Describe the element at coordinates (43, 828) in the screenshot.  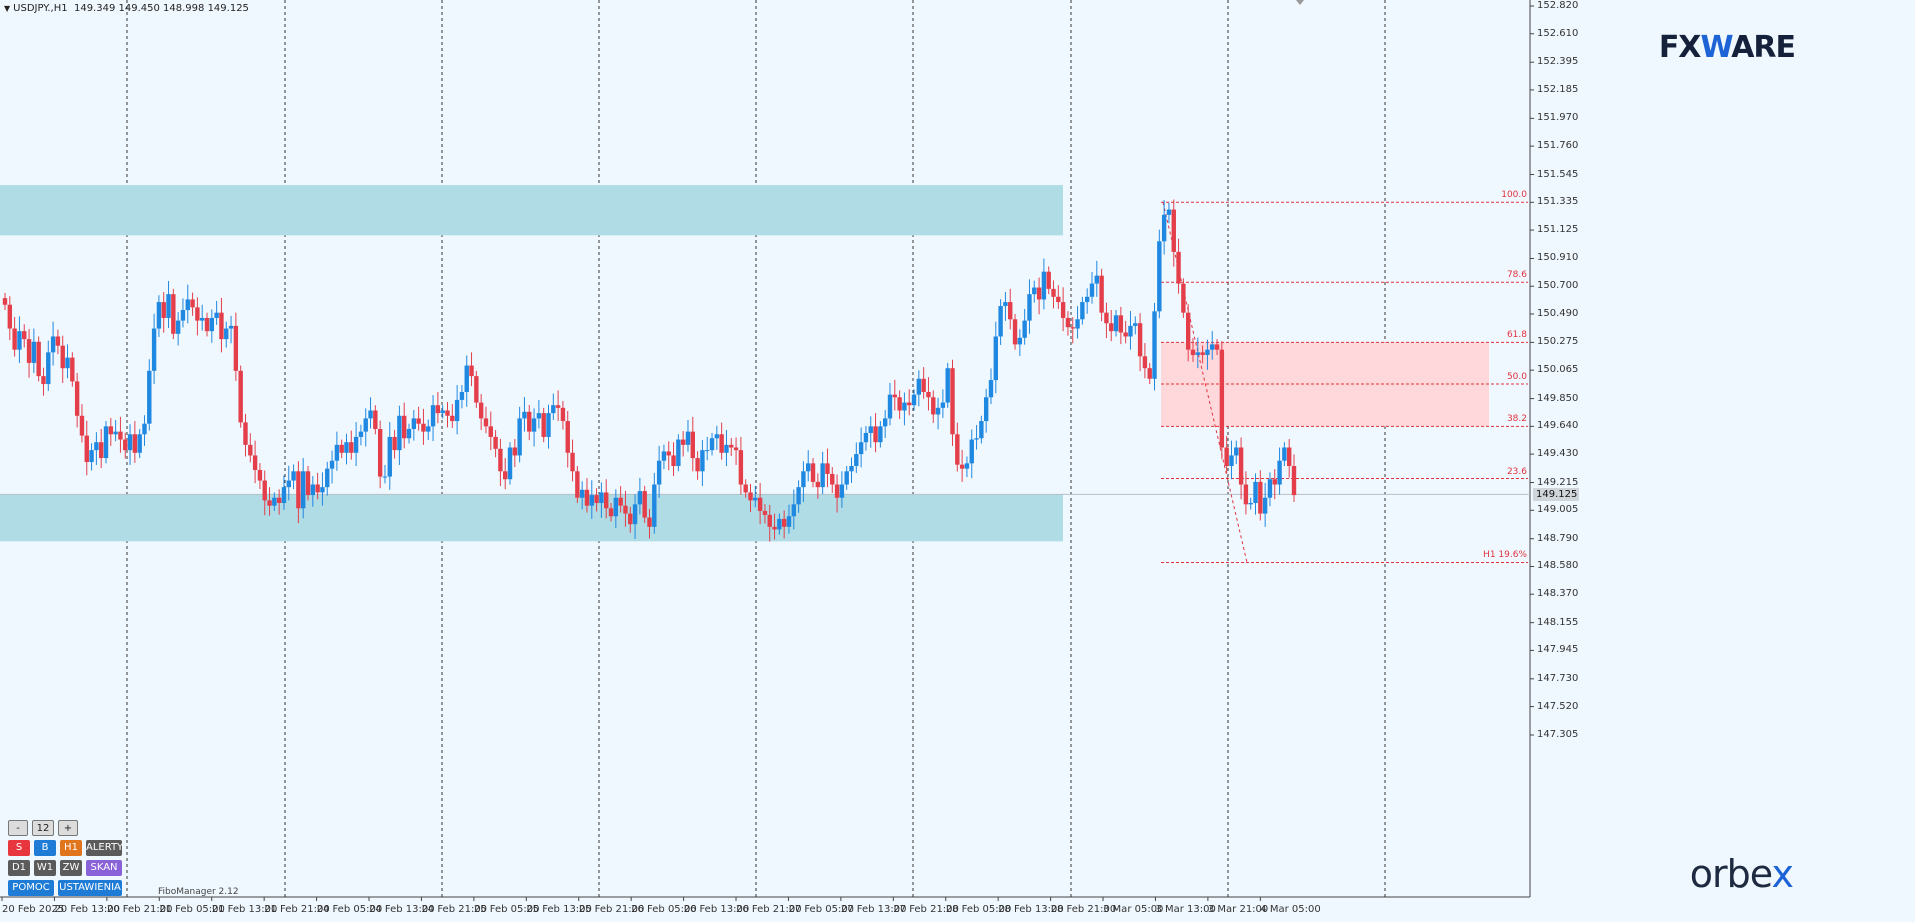
I see `count-field: 12` at that location.